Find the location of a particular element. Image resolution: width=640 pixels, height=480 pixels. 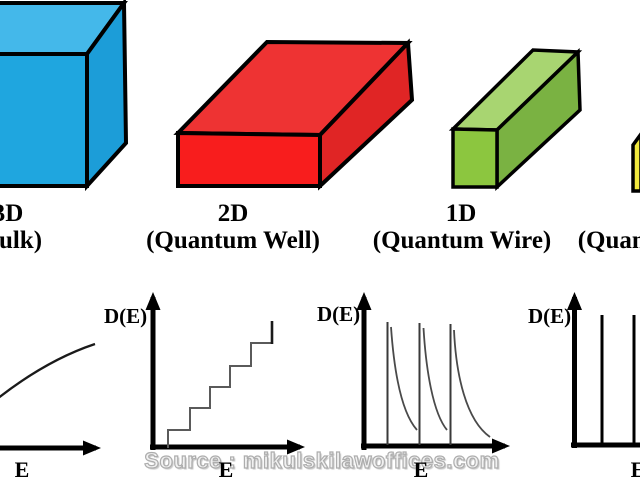

quantum-dot-cube is located at coordinates (635, 162).